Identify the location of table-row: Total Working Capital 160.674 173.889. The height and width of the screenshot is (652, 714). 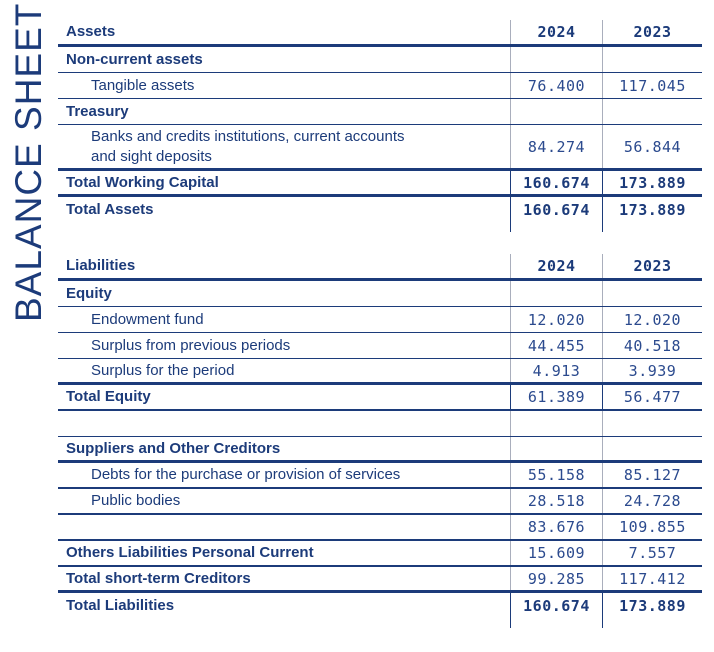
(380, 184).